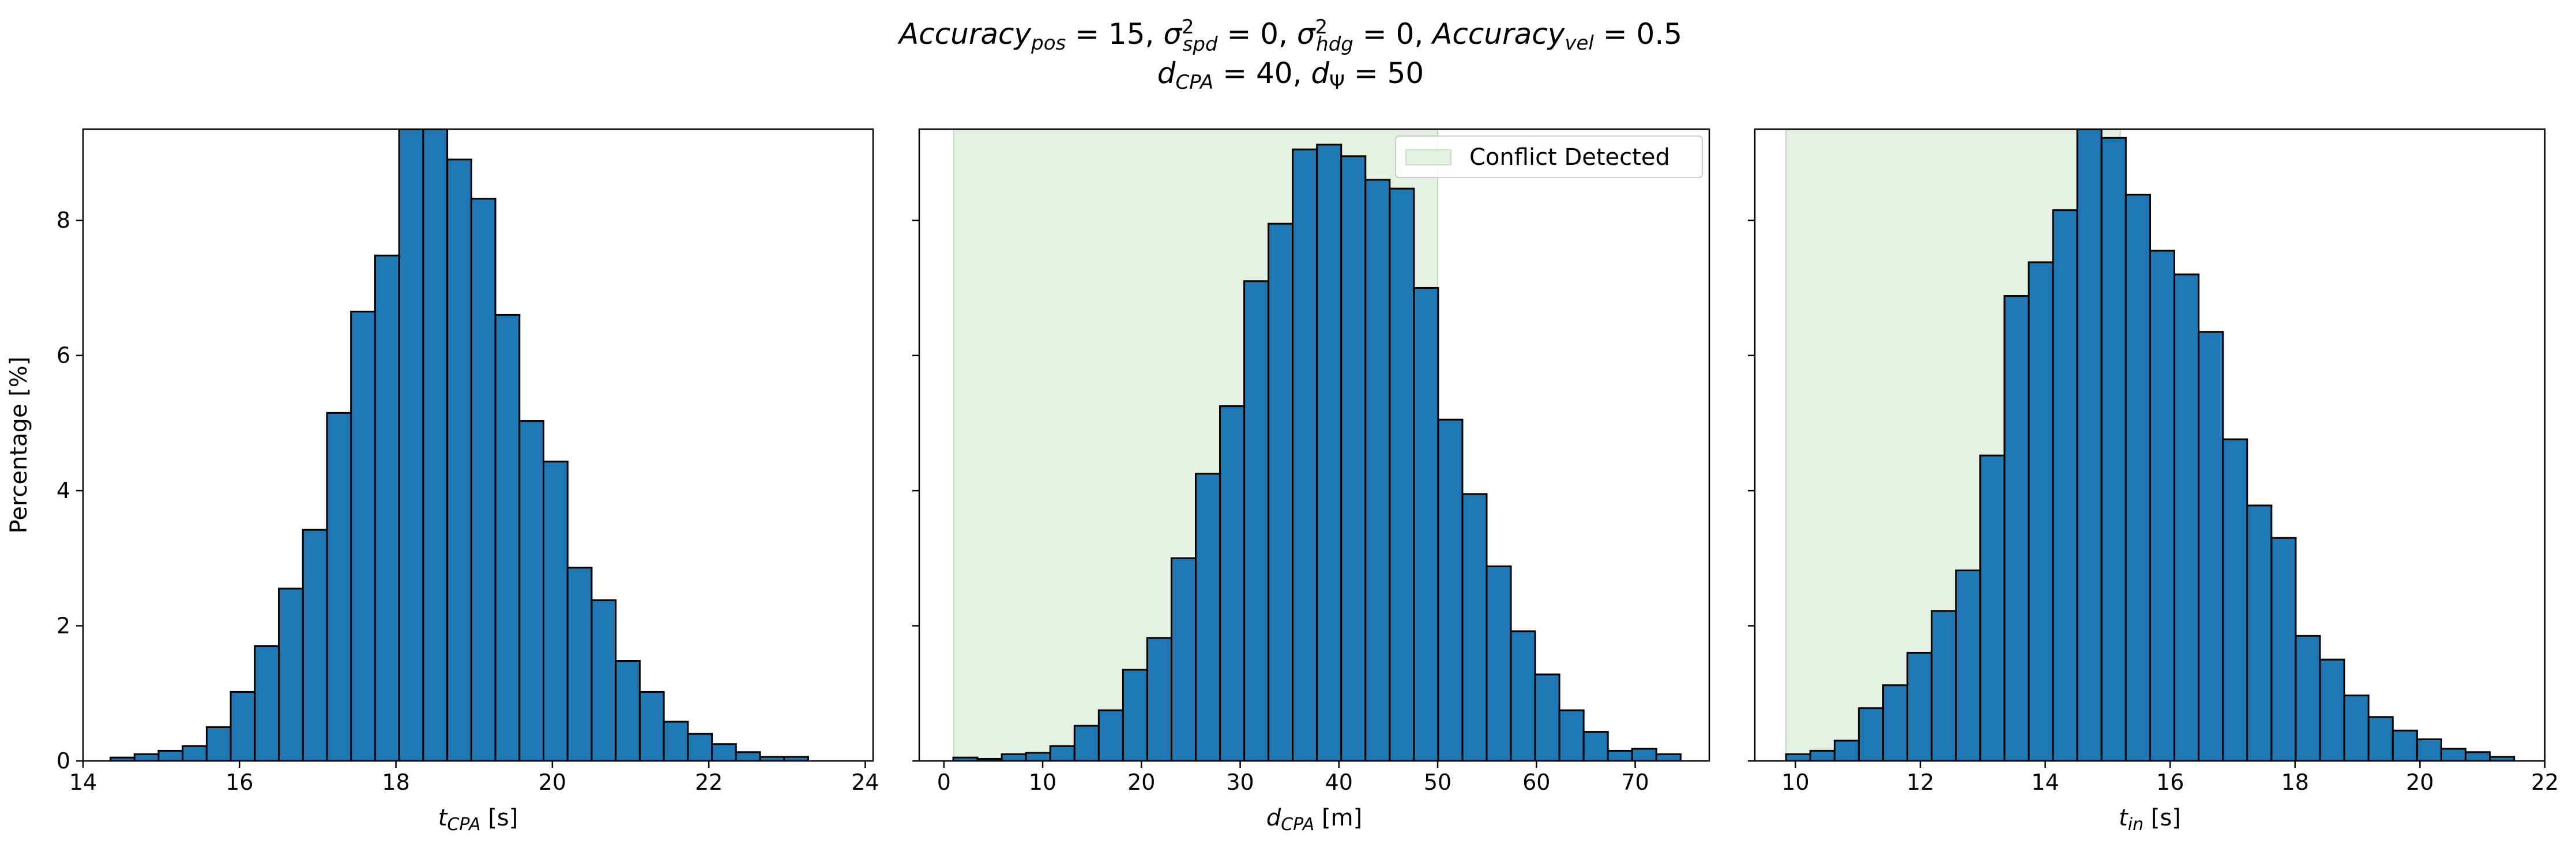  I want to click on legend-box, so click(1549, 157).